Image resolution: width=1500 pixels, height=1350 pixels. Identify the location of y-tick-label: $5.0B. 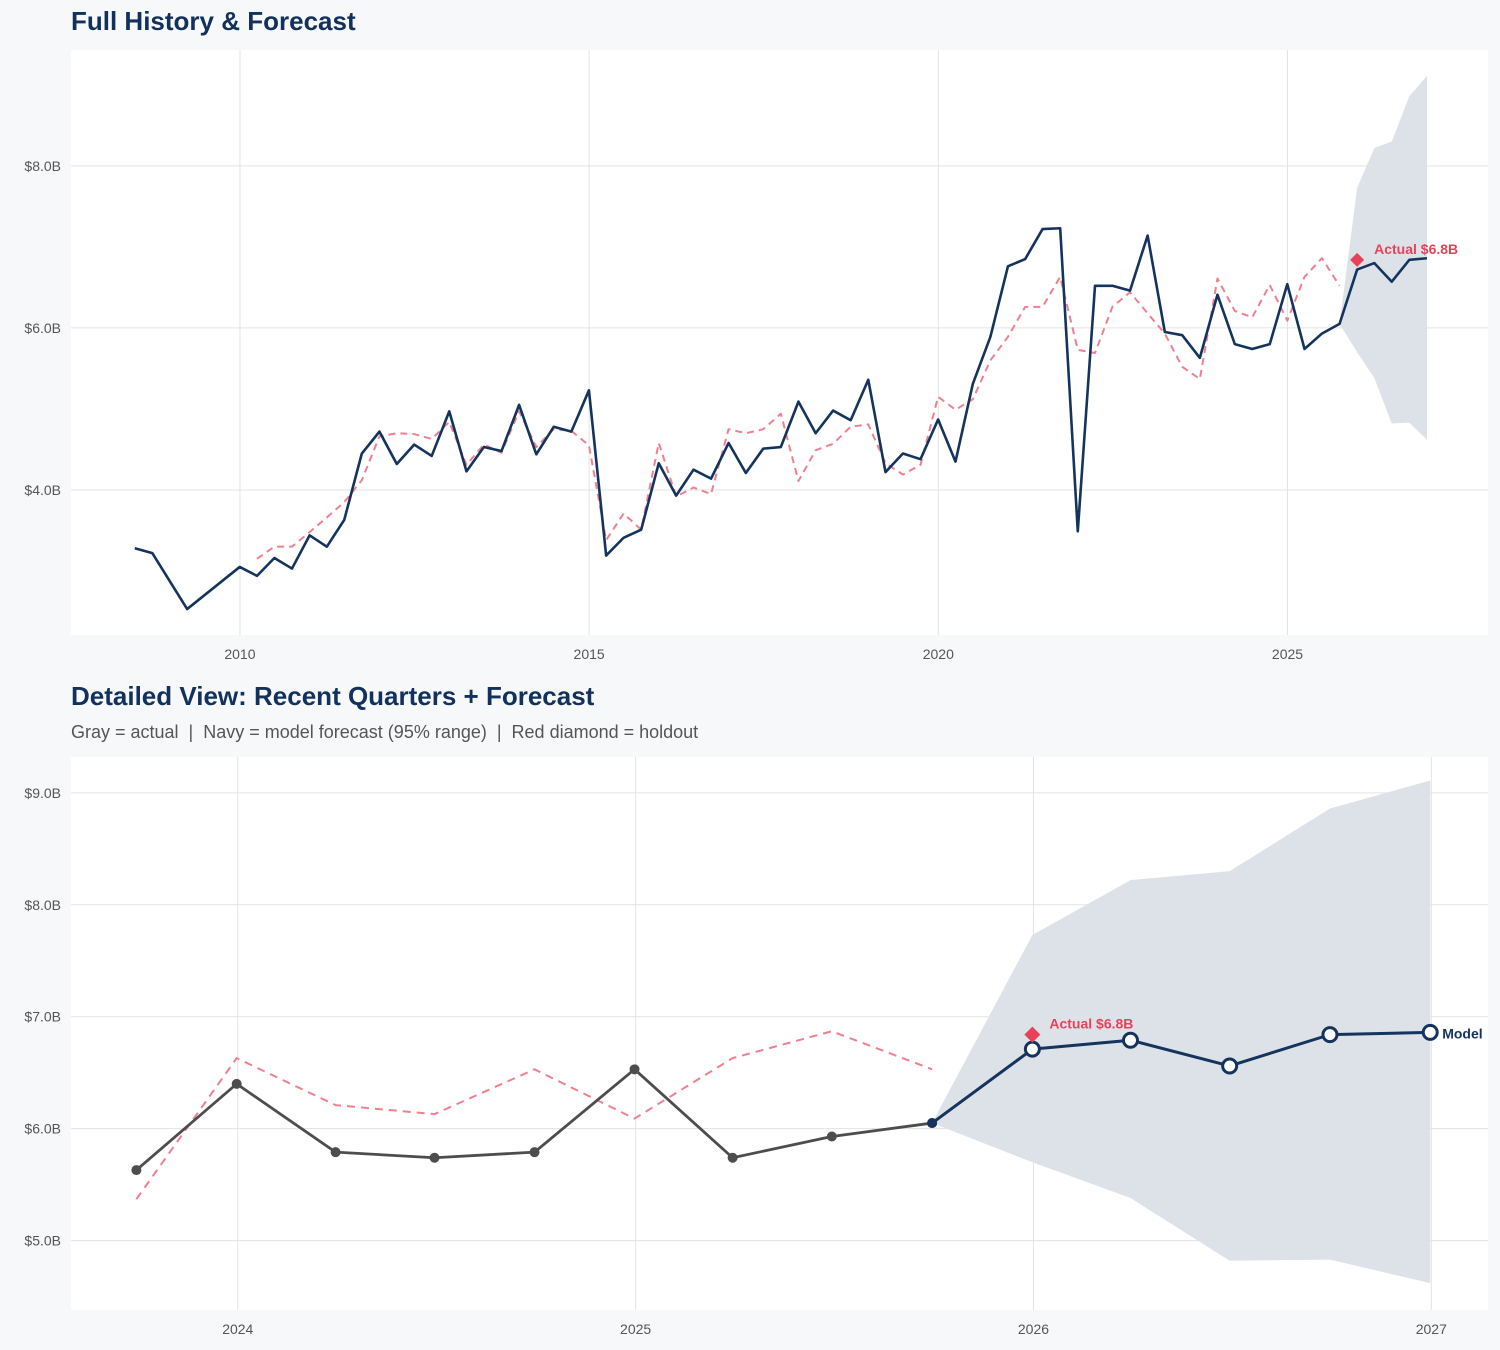
(42, 1241).